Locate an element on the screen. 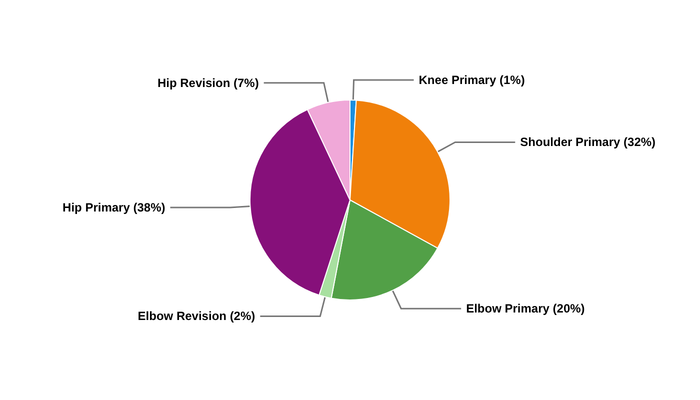  slice-label: Shoulder Primary (32%) is located at coordinates (588, 142).